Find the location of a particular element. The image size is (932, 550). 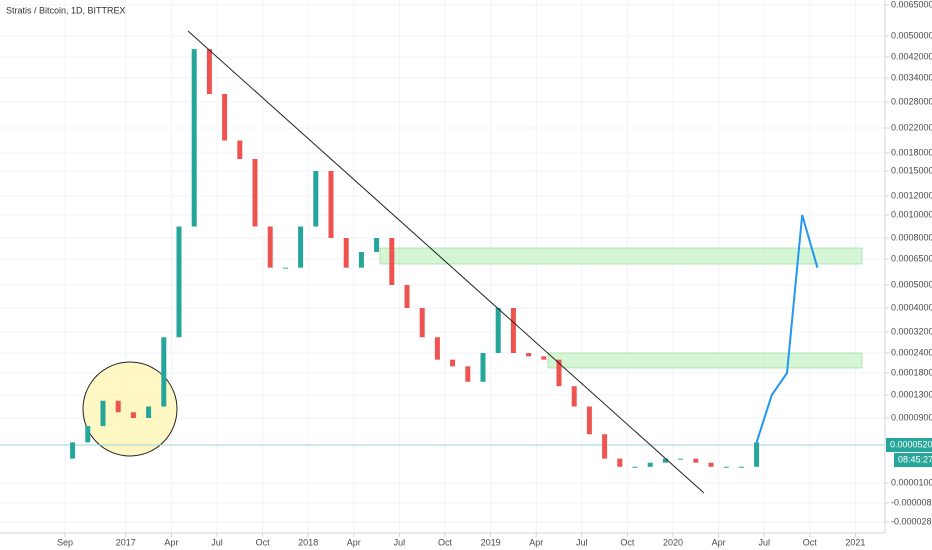

y-tick-label: 0.00001000 is located at coordinates (911, 482).